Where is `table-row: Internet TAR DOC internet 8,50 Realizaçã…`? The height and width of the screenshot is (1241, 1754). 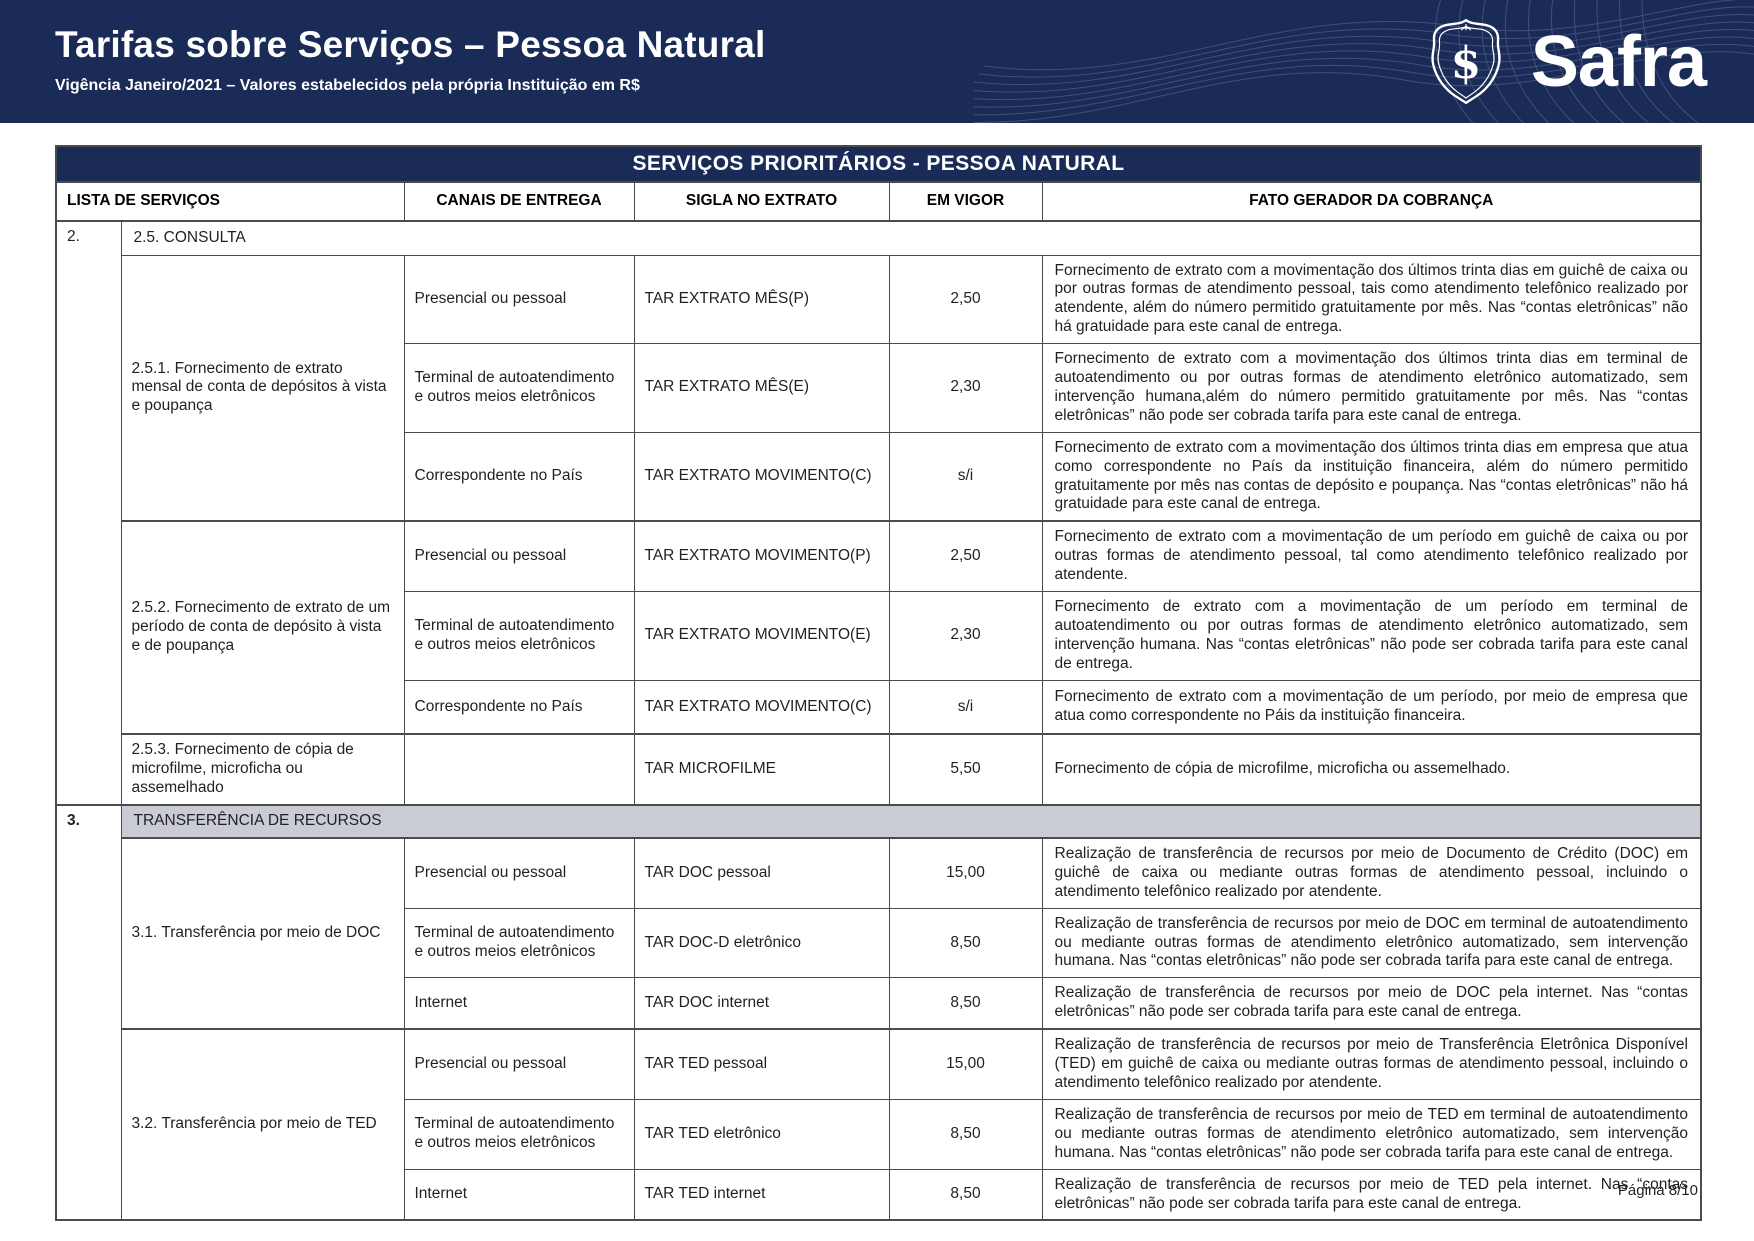 table-row: Internet TAR DOC internet 8,50 Realizaçã… is located at coordinates (879, 1003).